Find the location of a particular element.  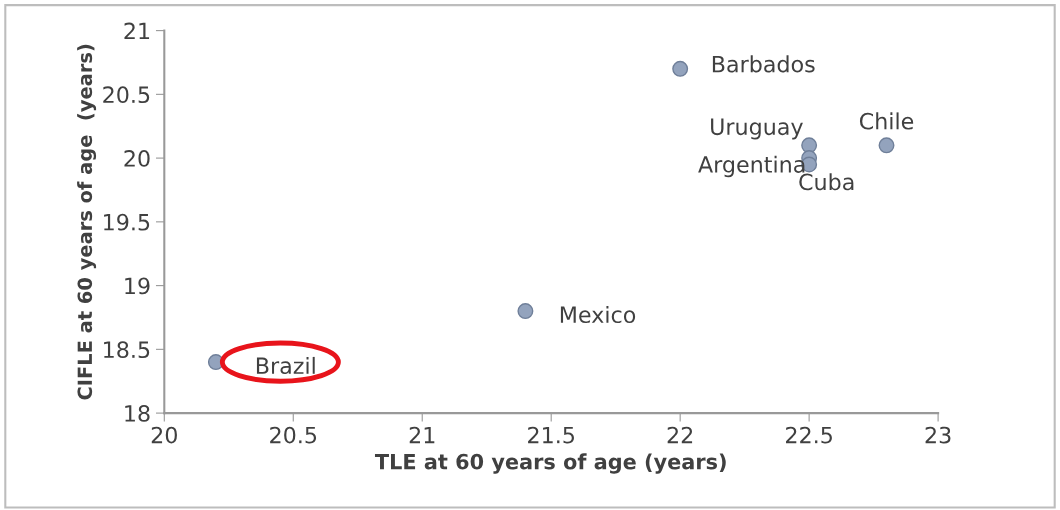

annotation: Mexico is located at coordinates (598, 314).